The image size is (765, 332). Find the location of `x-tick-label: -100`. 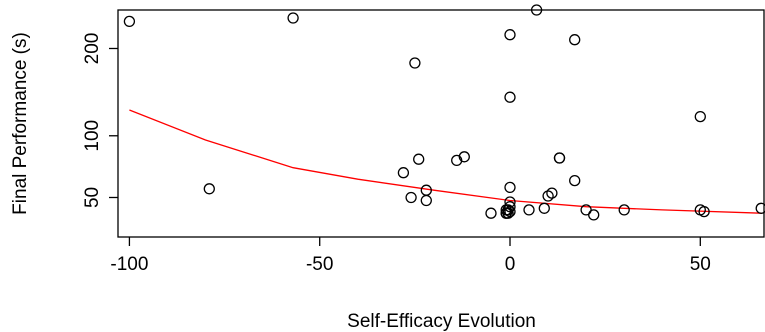

x-tick-label: -100 is located at coordinates (129, 264).